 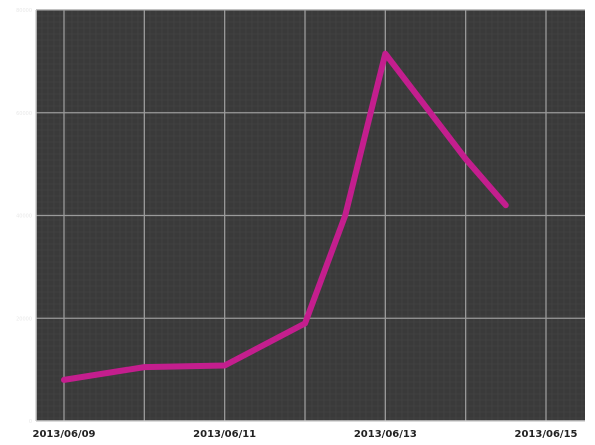 I want to click on y-tick-label: 60000, so click(x=24, y=114).